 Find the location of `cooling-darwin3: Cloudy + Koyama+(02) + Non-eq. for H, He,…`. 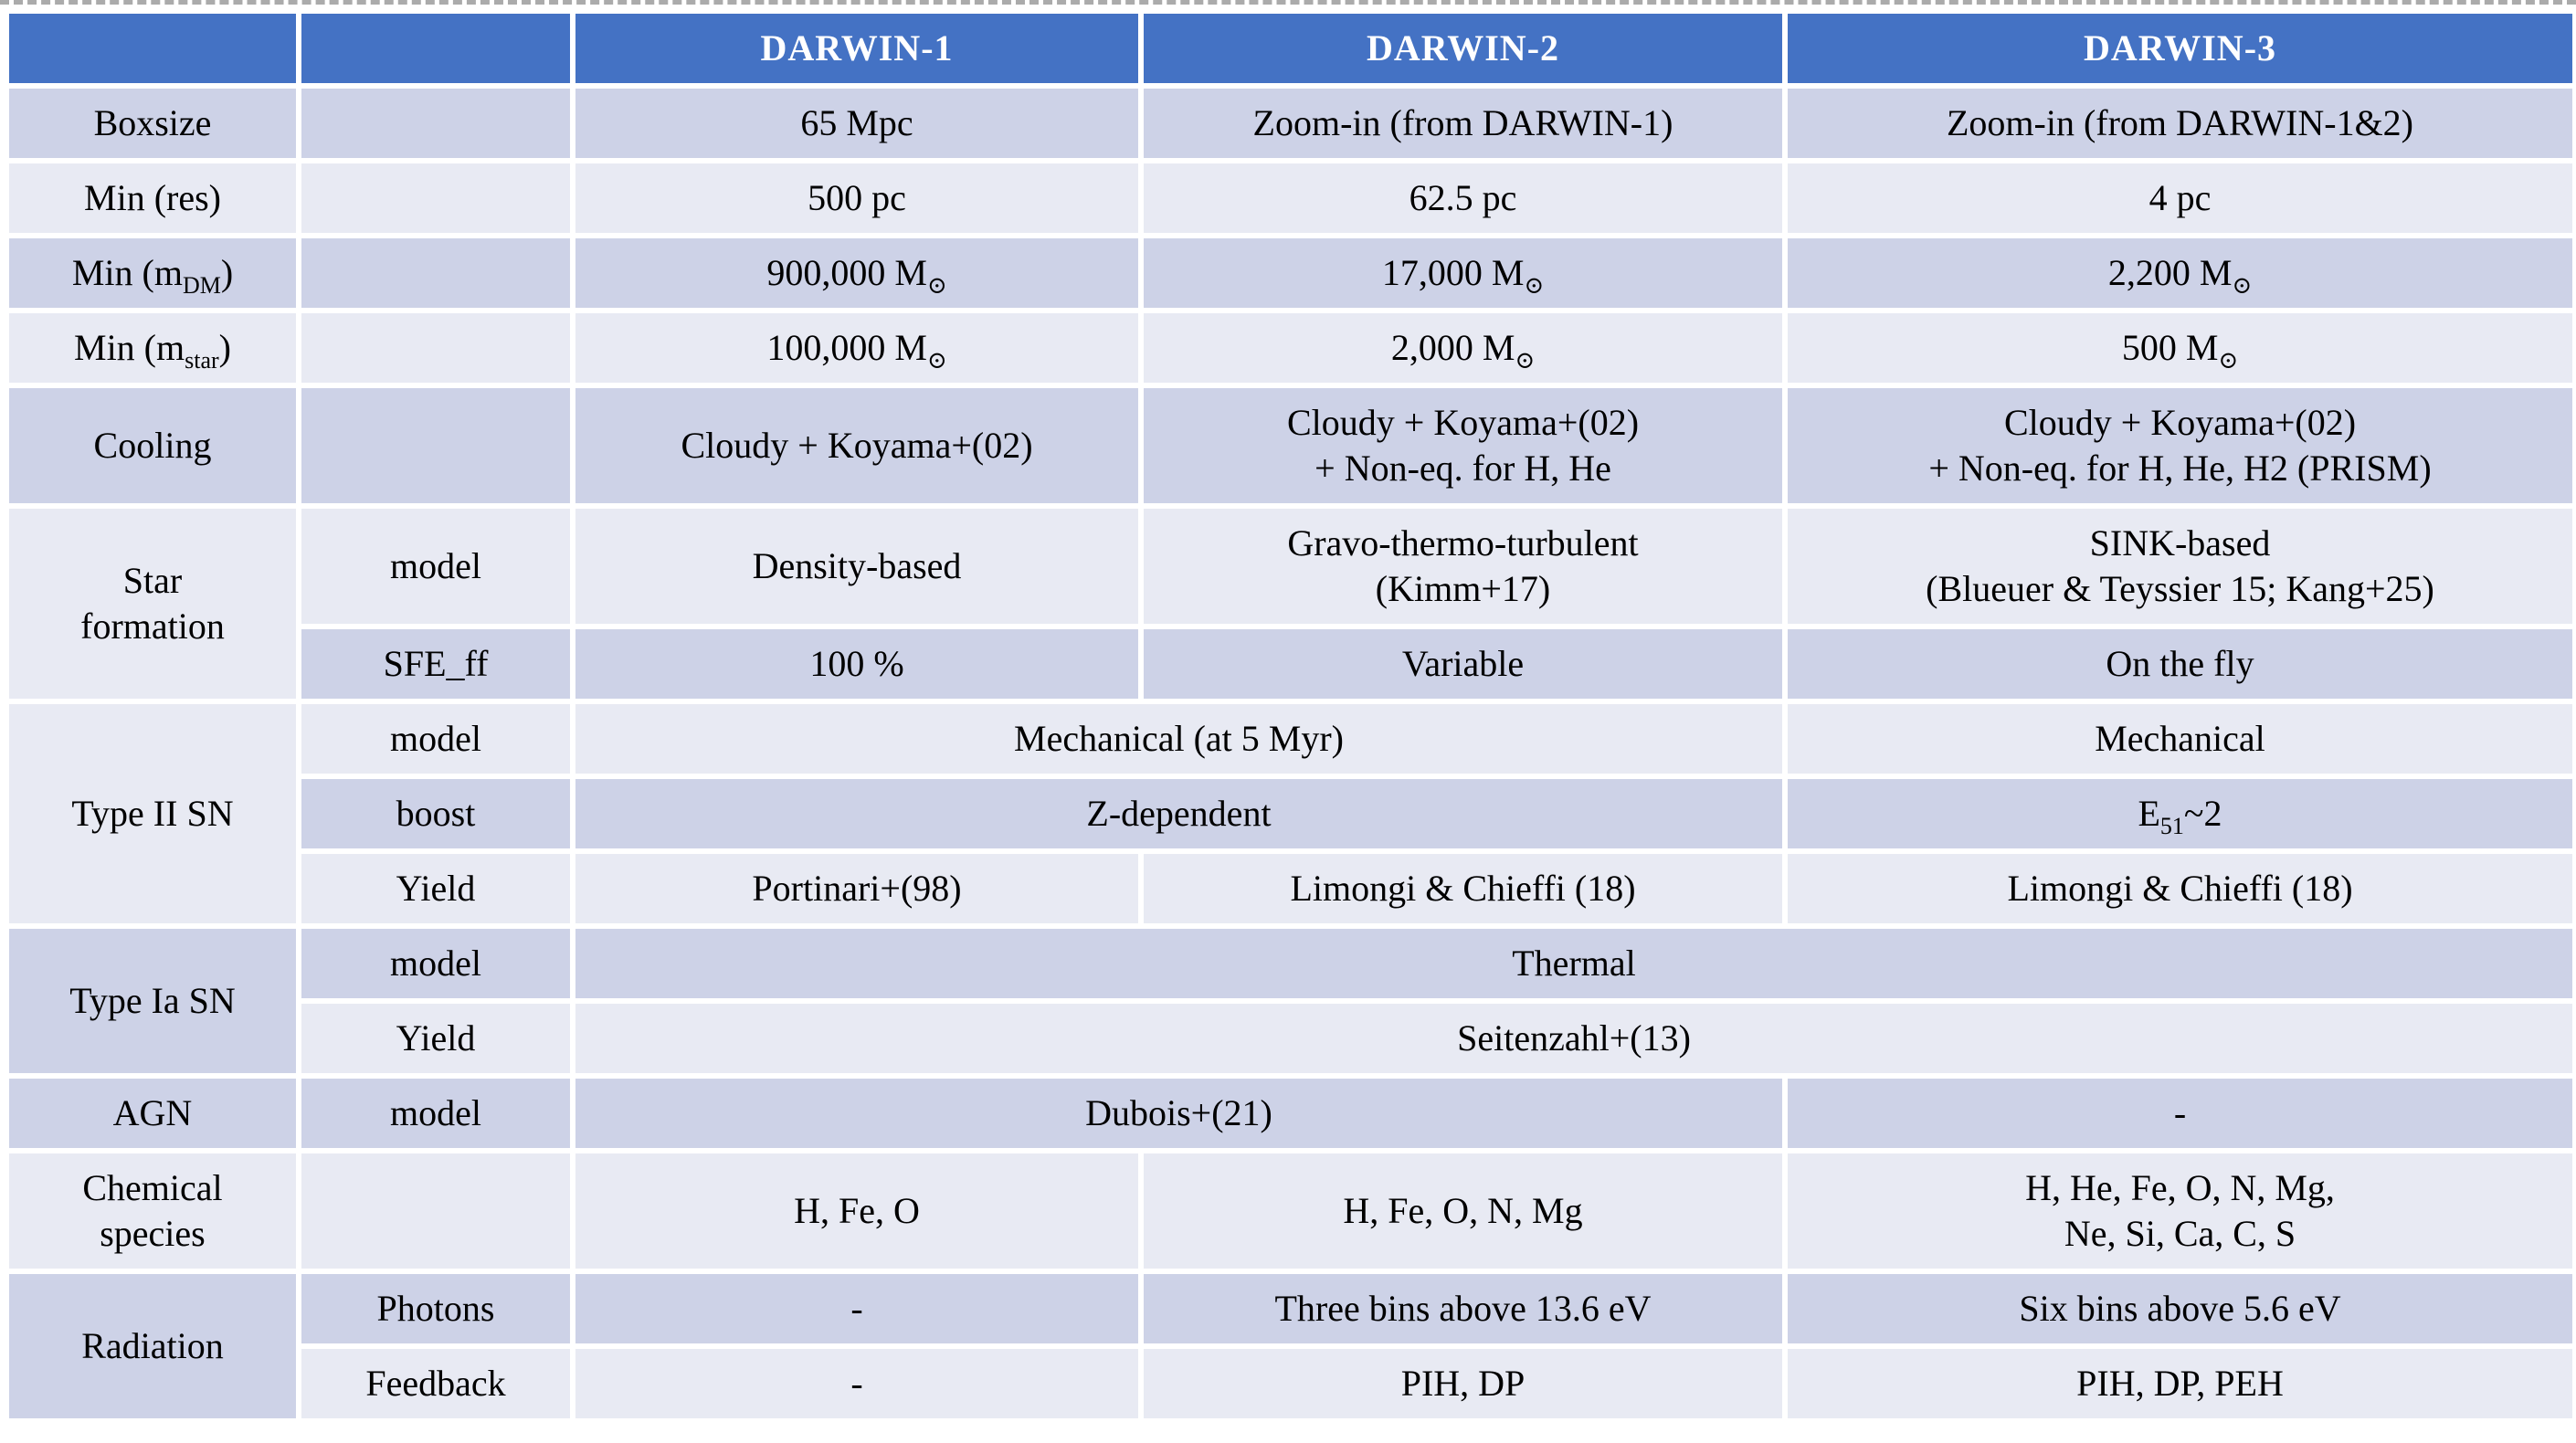

cooling-darwin3: Cloudy + Koyama+(02) + Non-eq. for H, He,… is located at coordinates (2179, 446).